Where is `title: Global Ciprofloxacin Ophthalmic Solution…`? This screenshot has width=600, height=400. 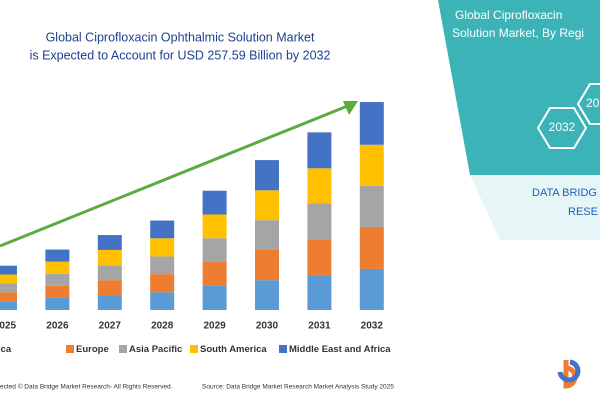 title: Global Ciprofloxacin Ophthalmic Solution… is located at coordinates (180, 37).